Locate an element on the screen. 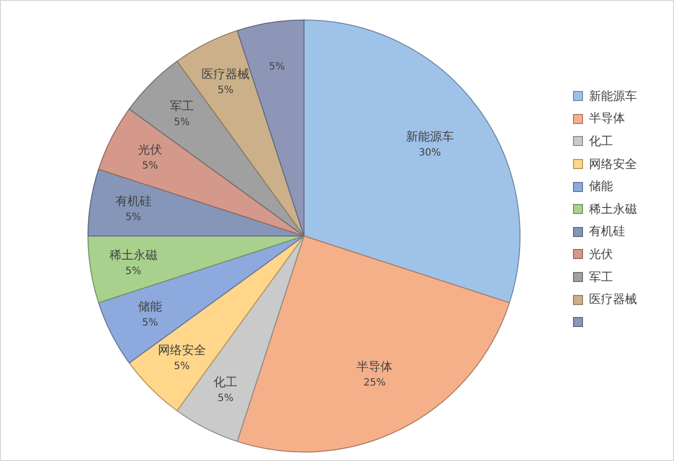 The image size is (674, 461). slice-label: 稀土永磁 is located at coordinates (133, 255).